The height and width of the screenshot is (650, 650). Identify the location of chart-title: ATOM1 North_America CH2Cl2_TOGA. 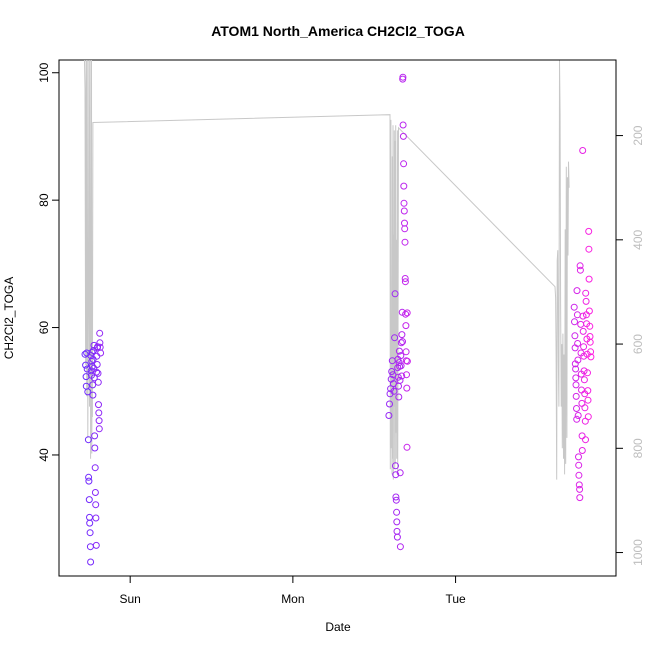
(338, 31).